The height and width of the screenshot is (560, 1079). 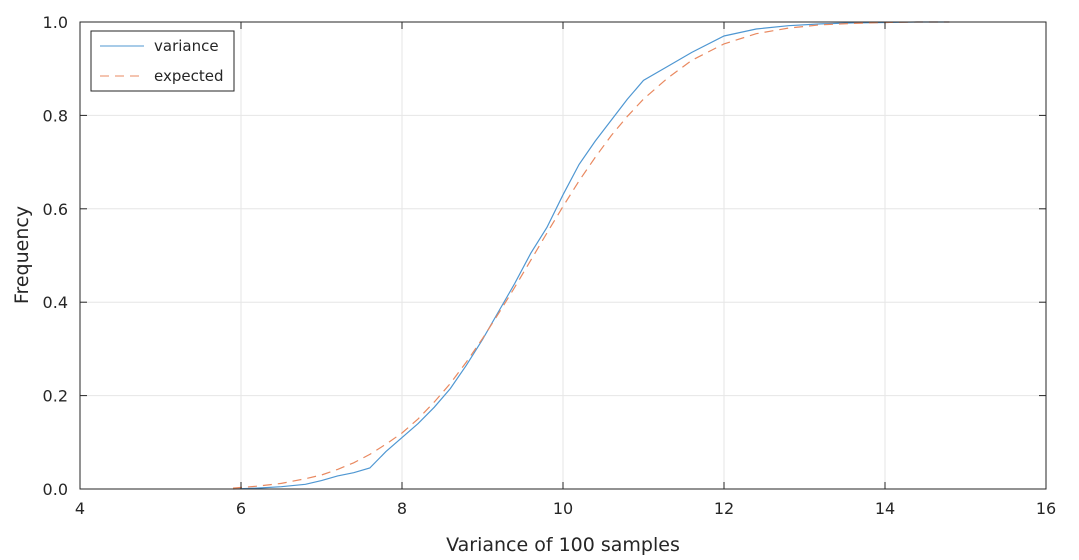 I want to click on legend-label-variance: variance, so click(x=186, y=46).